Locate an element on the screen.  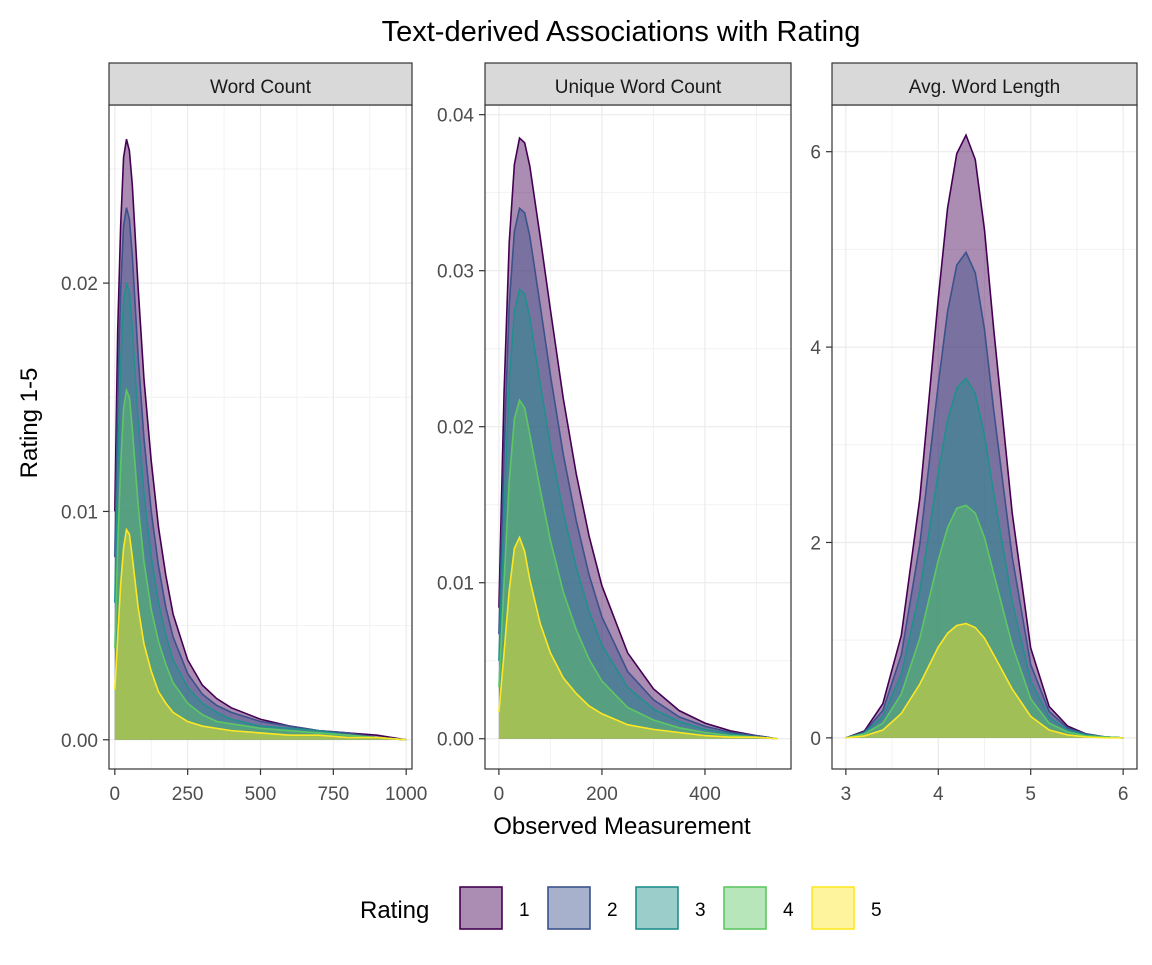
y-tick-label: 0.03 is located at coordinates (455, 272).